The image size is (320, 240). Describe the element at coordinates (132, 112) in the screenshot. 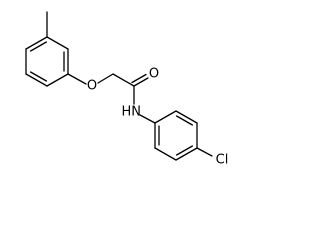

I see `atom-label: HN` at that location.